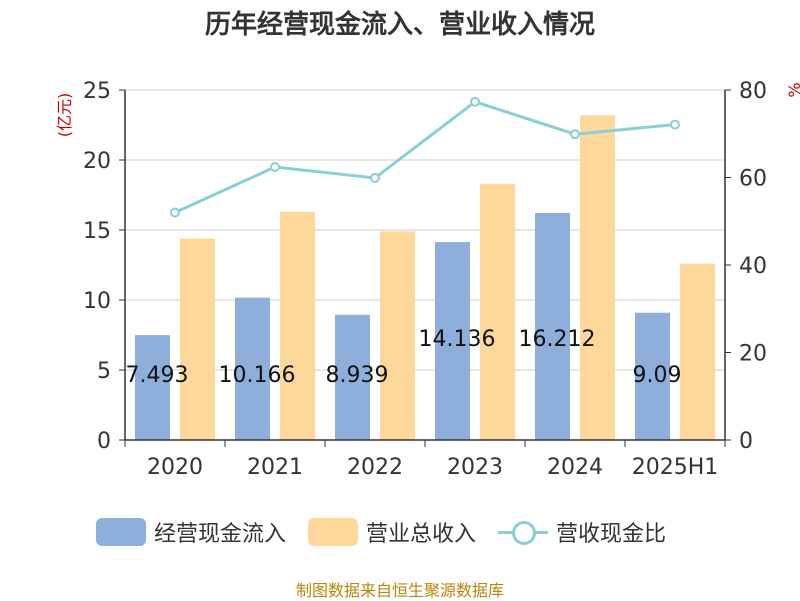  Describe the element at coordinates (121, 532) in the screenshot. I see `legend-swatch-cash-inflow` at that location.